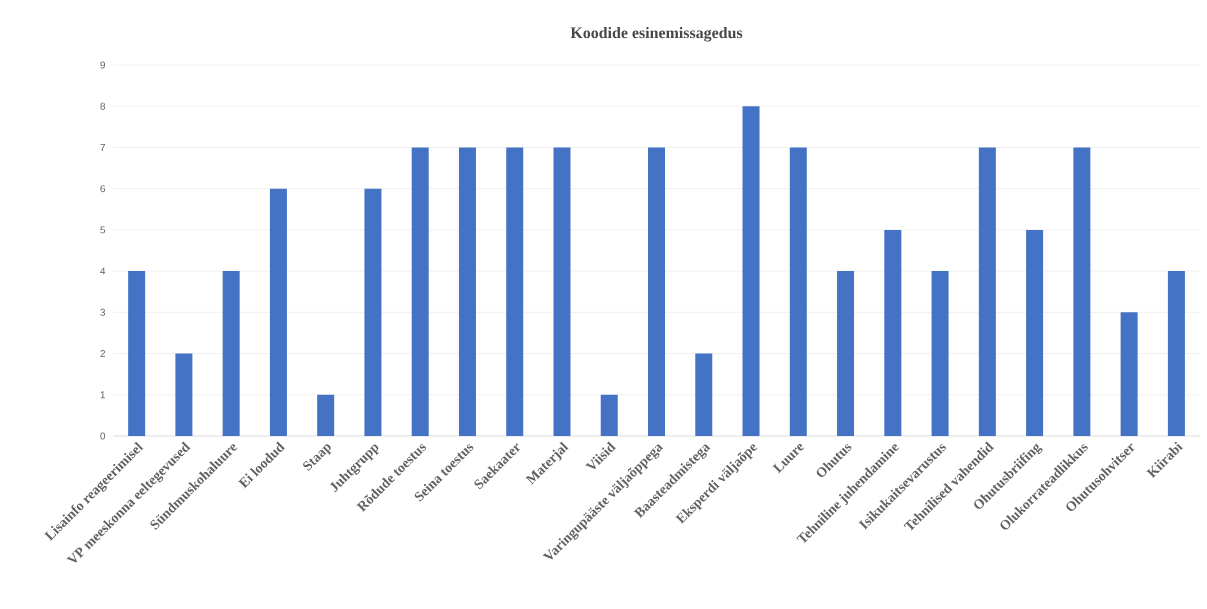  What do you see at coordinates (103, 312) in the screenshot?
I see `y-tick-label: 3` at bounding box center [103, 312].